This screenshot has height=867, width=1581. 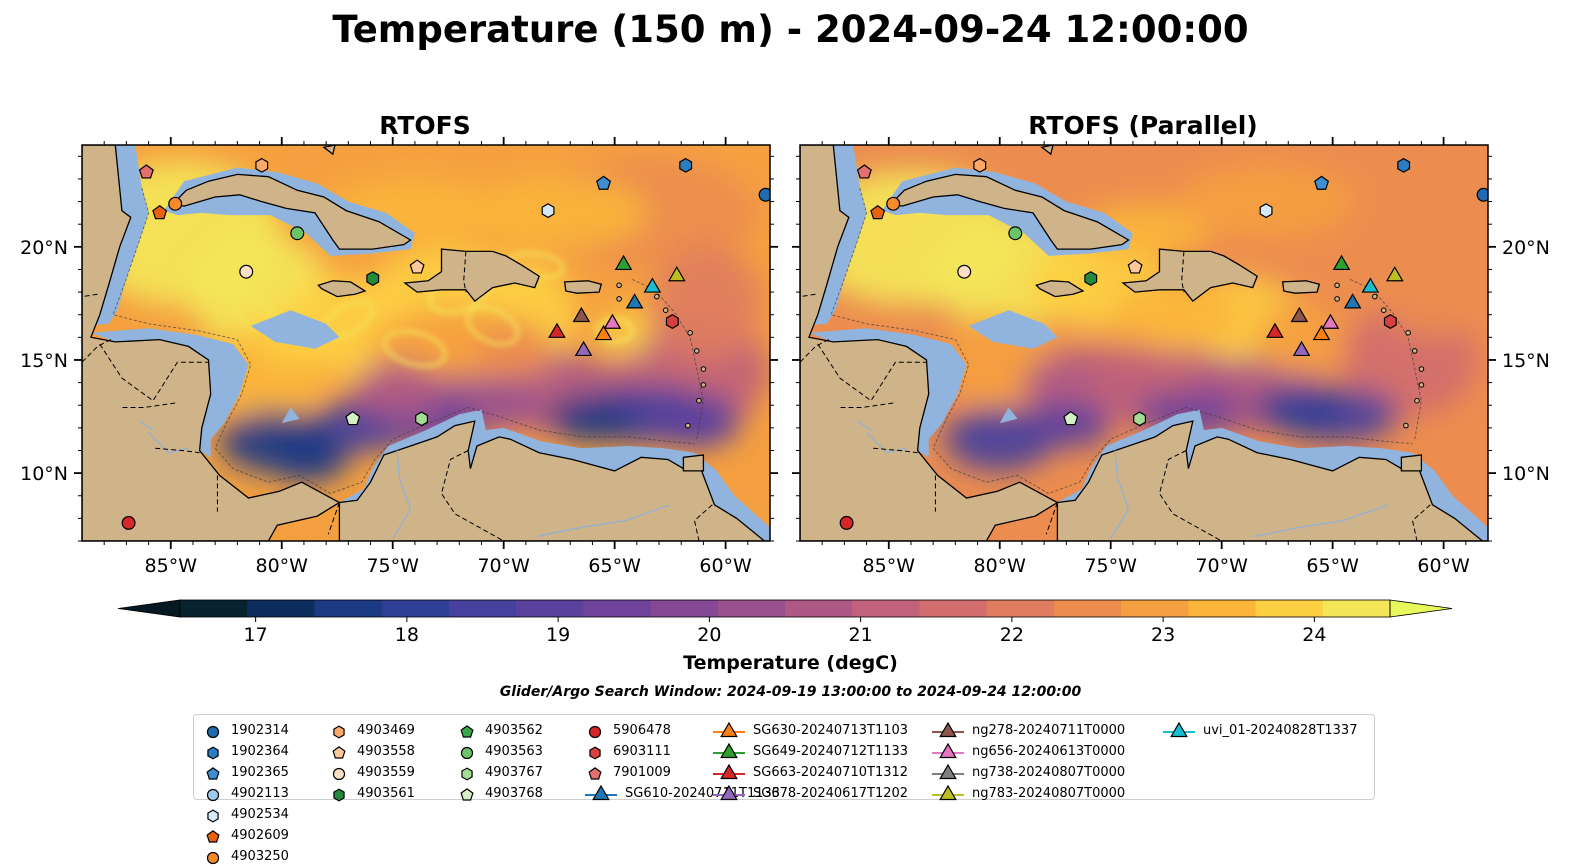 I want to click on legend-item: SG630-20240713T1103, so click(x=809, y=730).